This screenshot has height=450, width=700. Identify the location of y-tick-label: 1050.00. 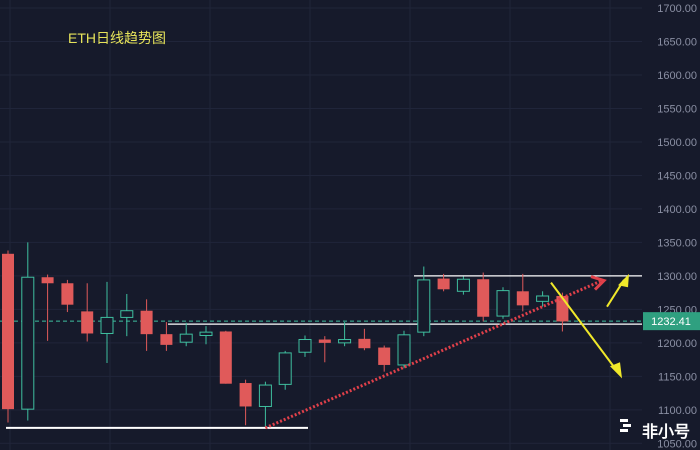
(677, 444).